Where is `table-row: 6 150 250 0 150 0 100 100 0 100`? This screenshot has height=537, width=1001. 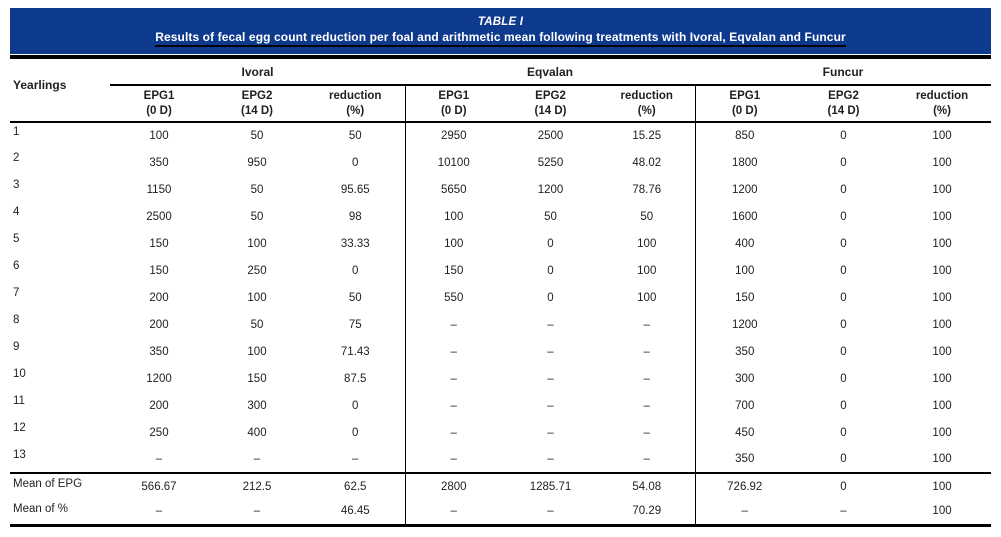
table-row: 6 150 250 0 150 0 100 100 0 100 is located at coordinates (500, 270).